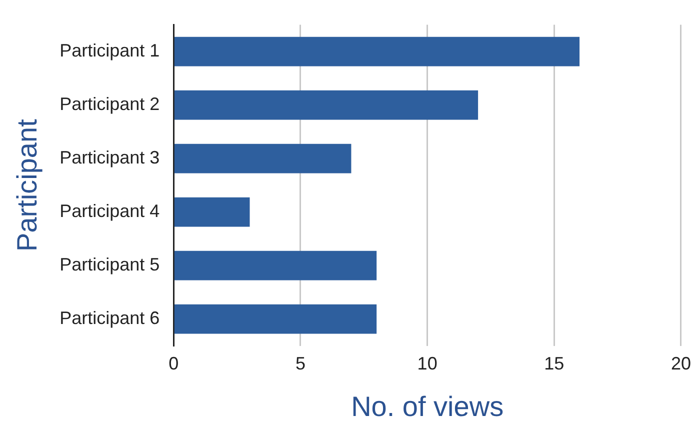 This screenshot has width=699, height=435. I want to click on y-tick-label: Participant 4, so click(110, 211).